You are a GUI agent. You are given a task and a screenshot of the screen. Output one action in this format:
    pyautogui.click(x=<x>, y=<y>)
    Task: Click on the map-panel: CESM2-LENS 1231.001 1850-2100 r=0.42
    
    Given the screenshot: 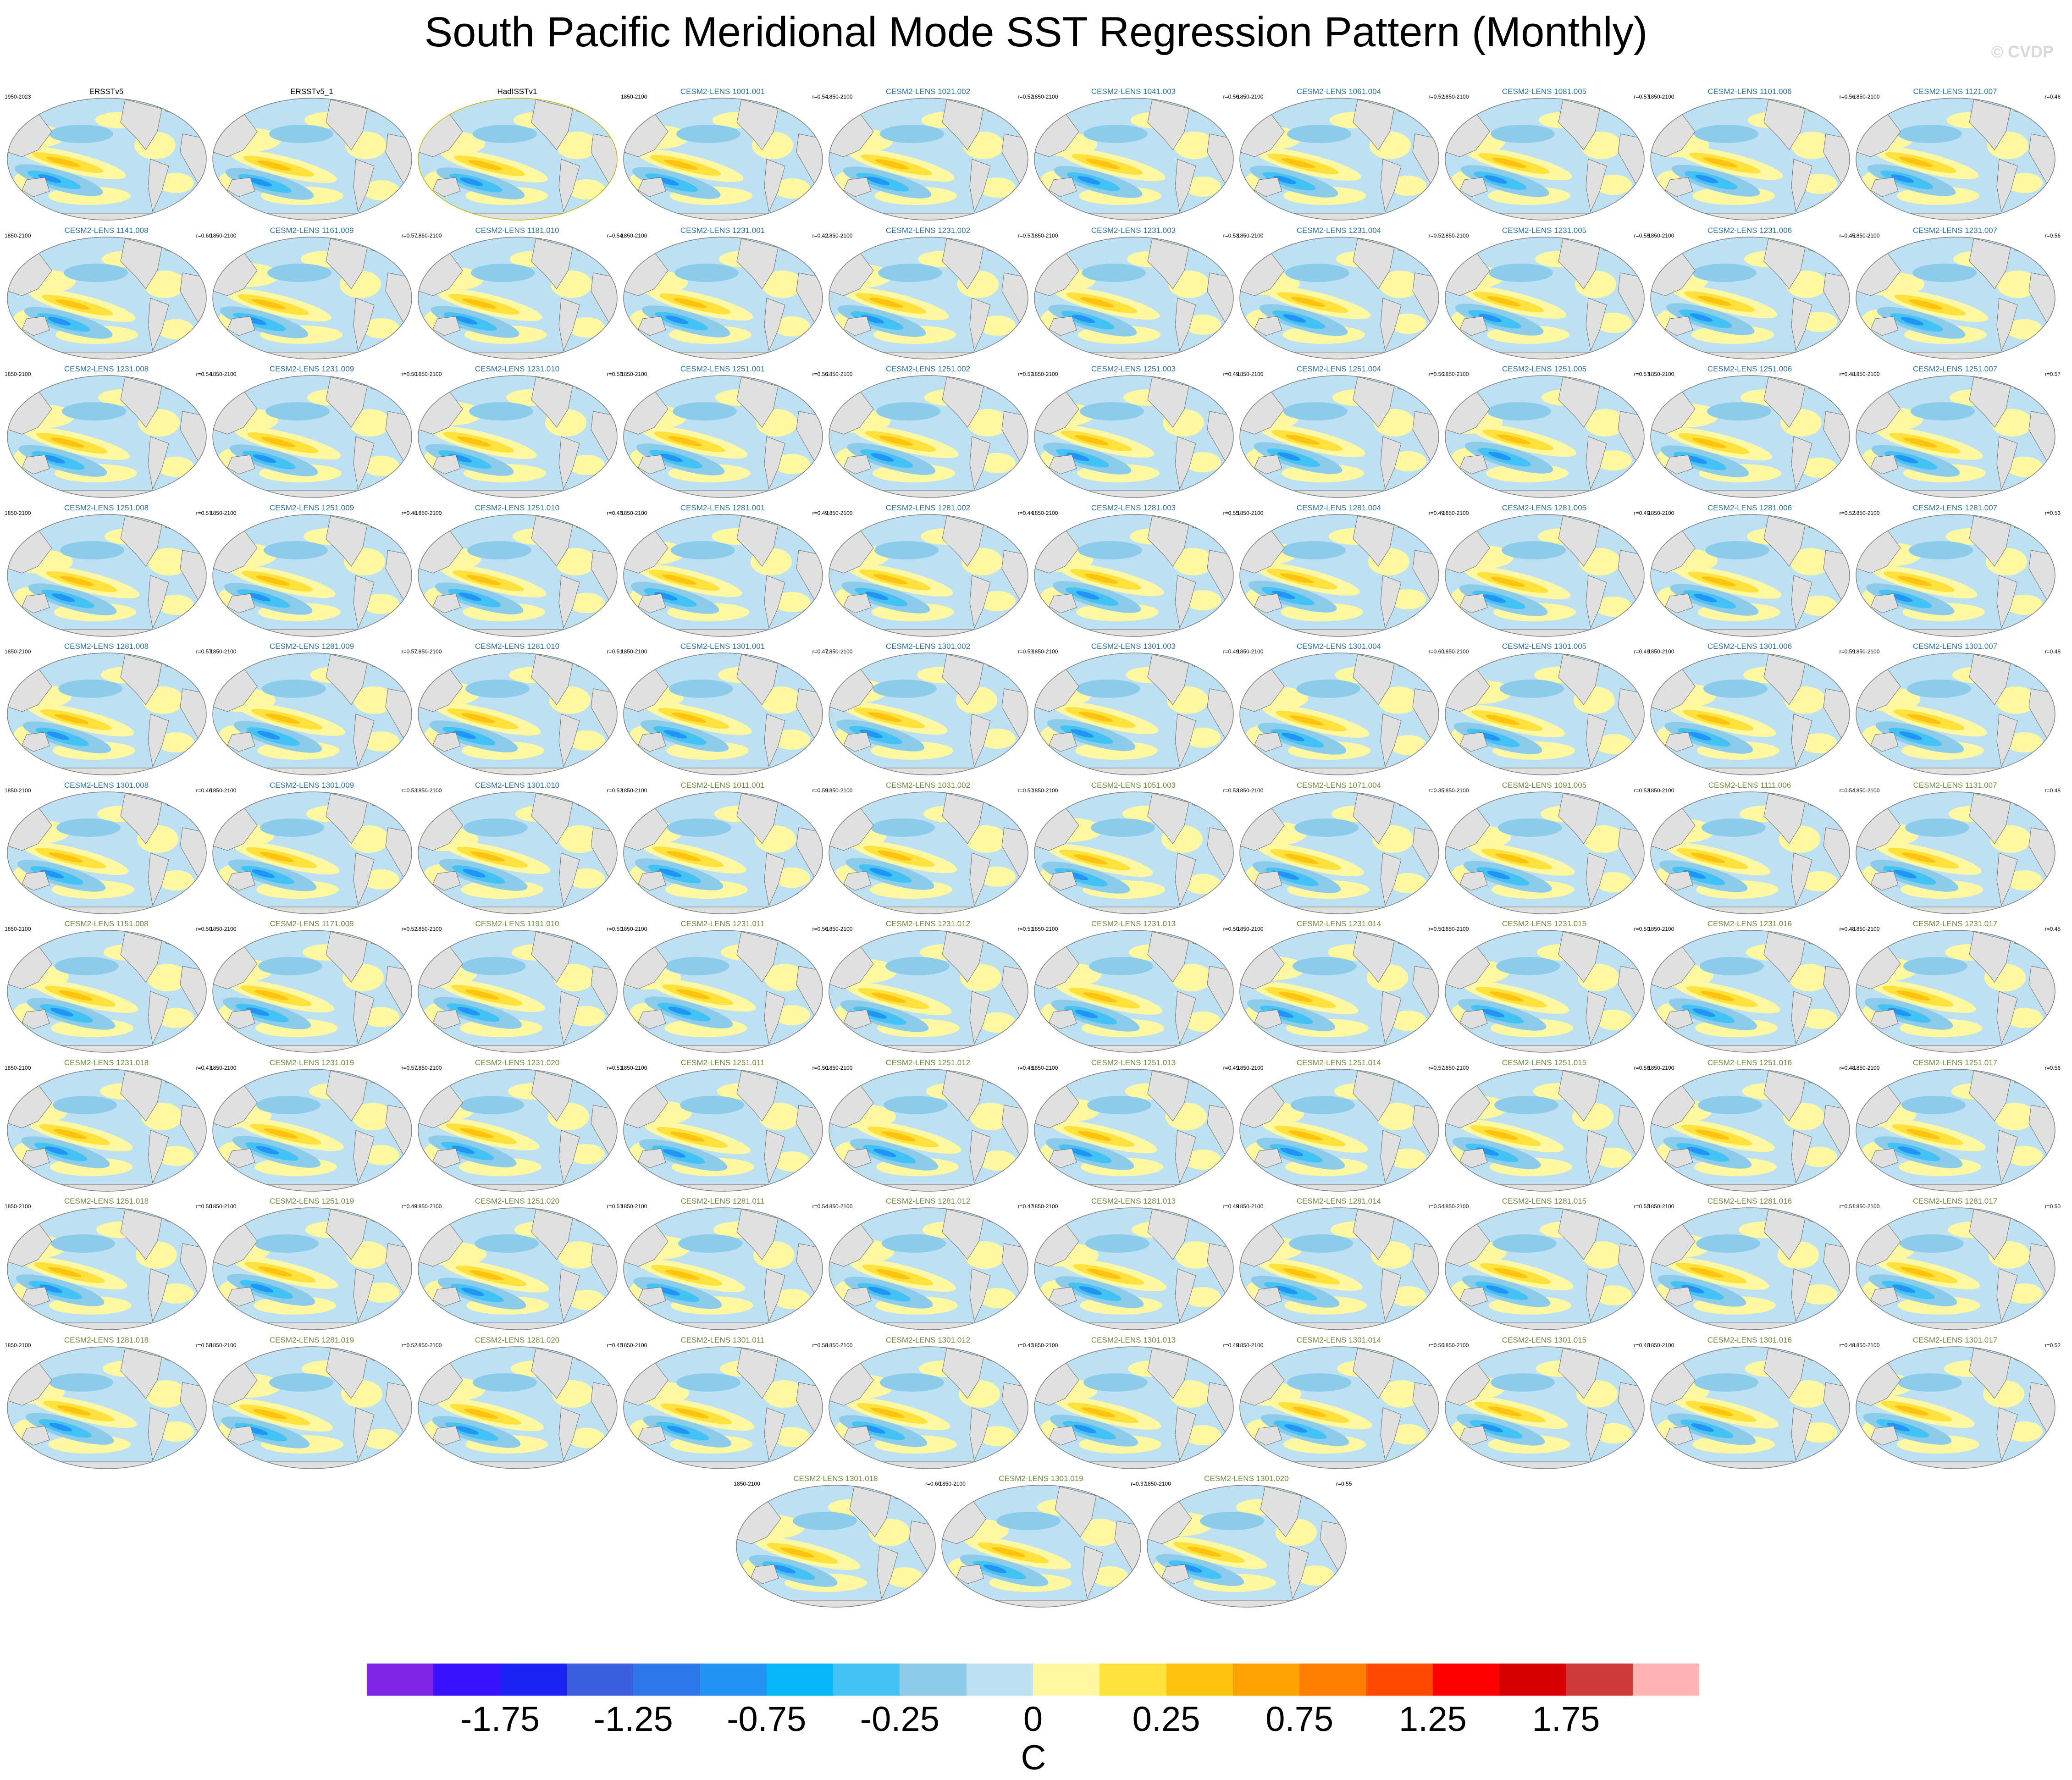 What is the action you would take?
    pyautogui.click(x=724, y=295)
    